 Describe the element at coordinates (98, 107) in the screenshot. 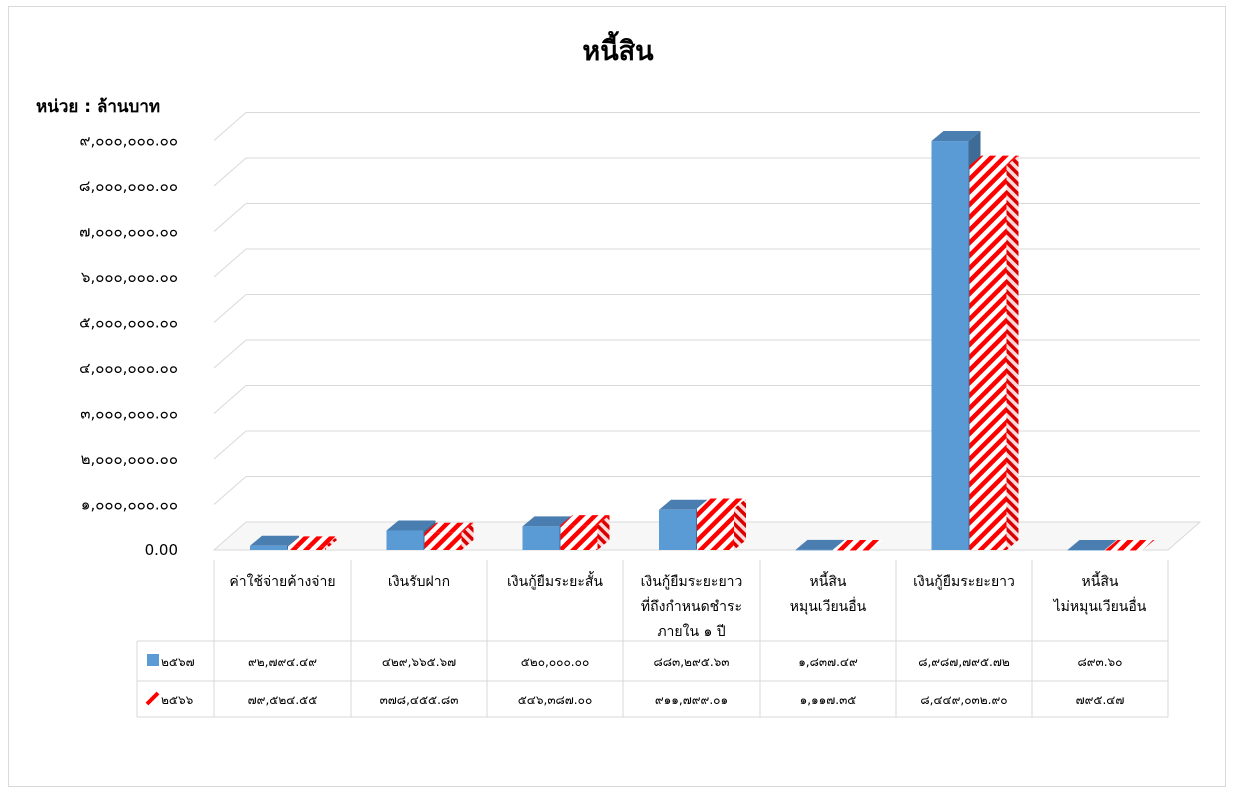

I see `unit-label: หน่วย : ล้านบาท` at that location.